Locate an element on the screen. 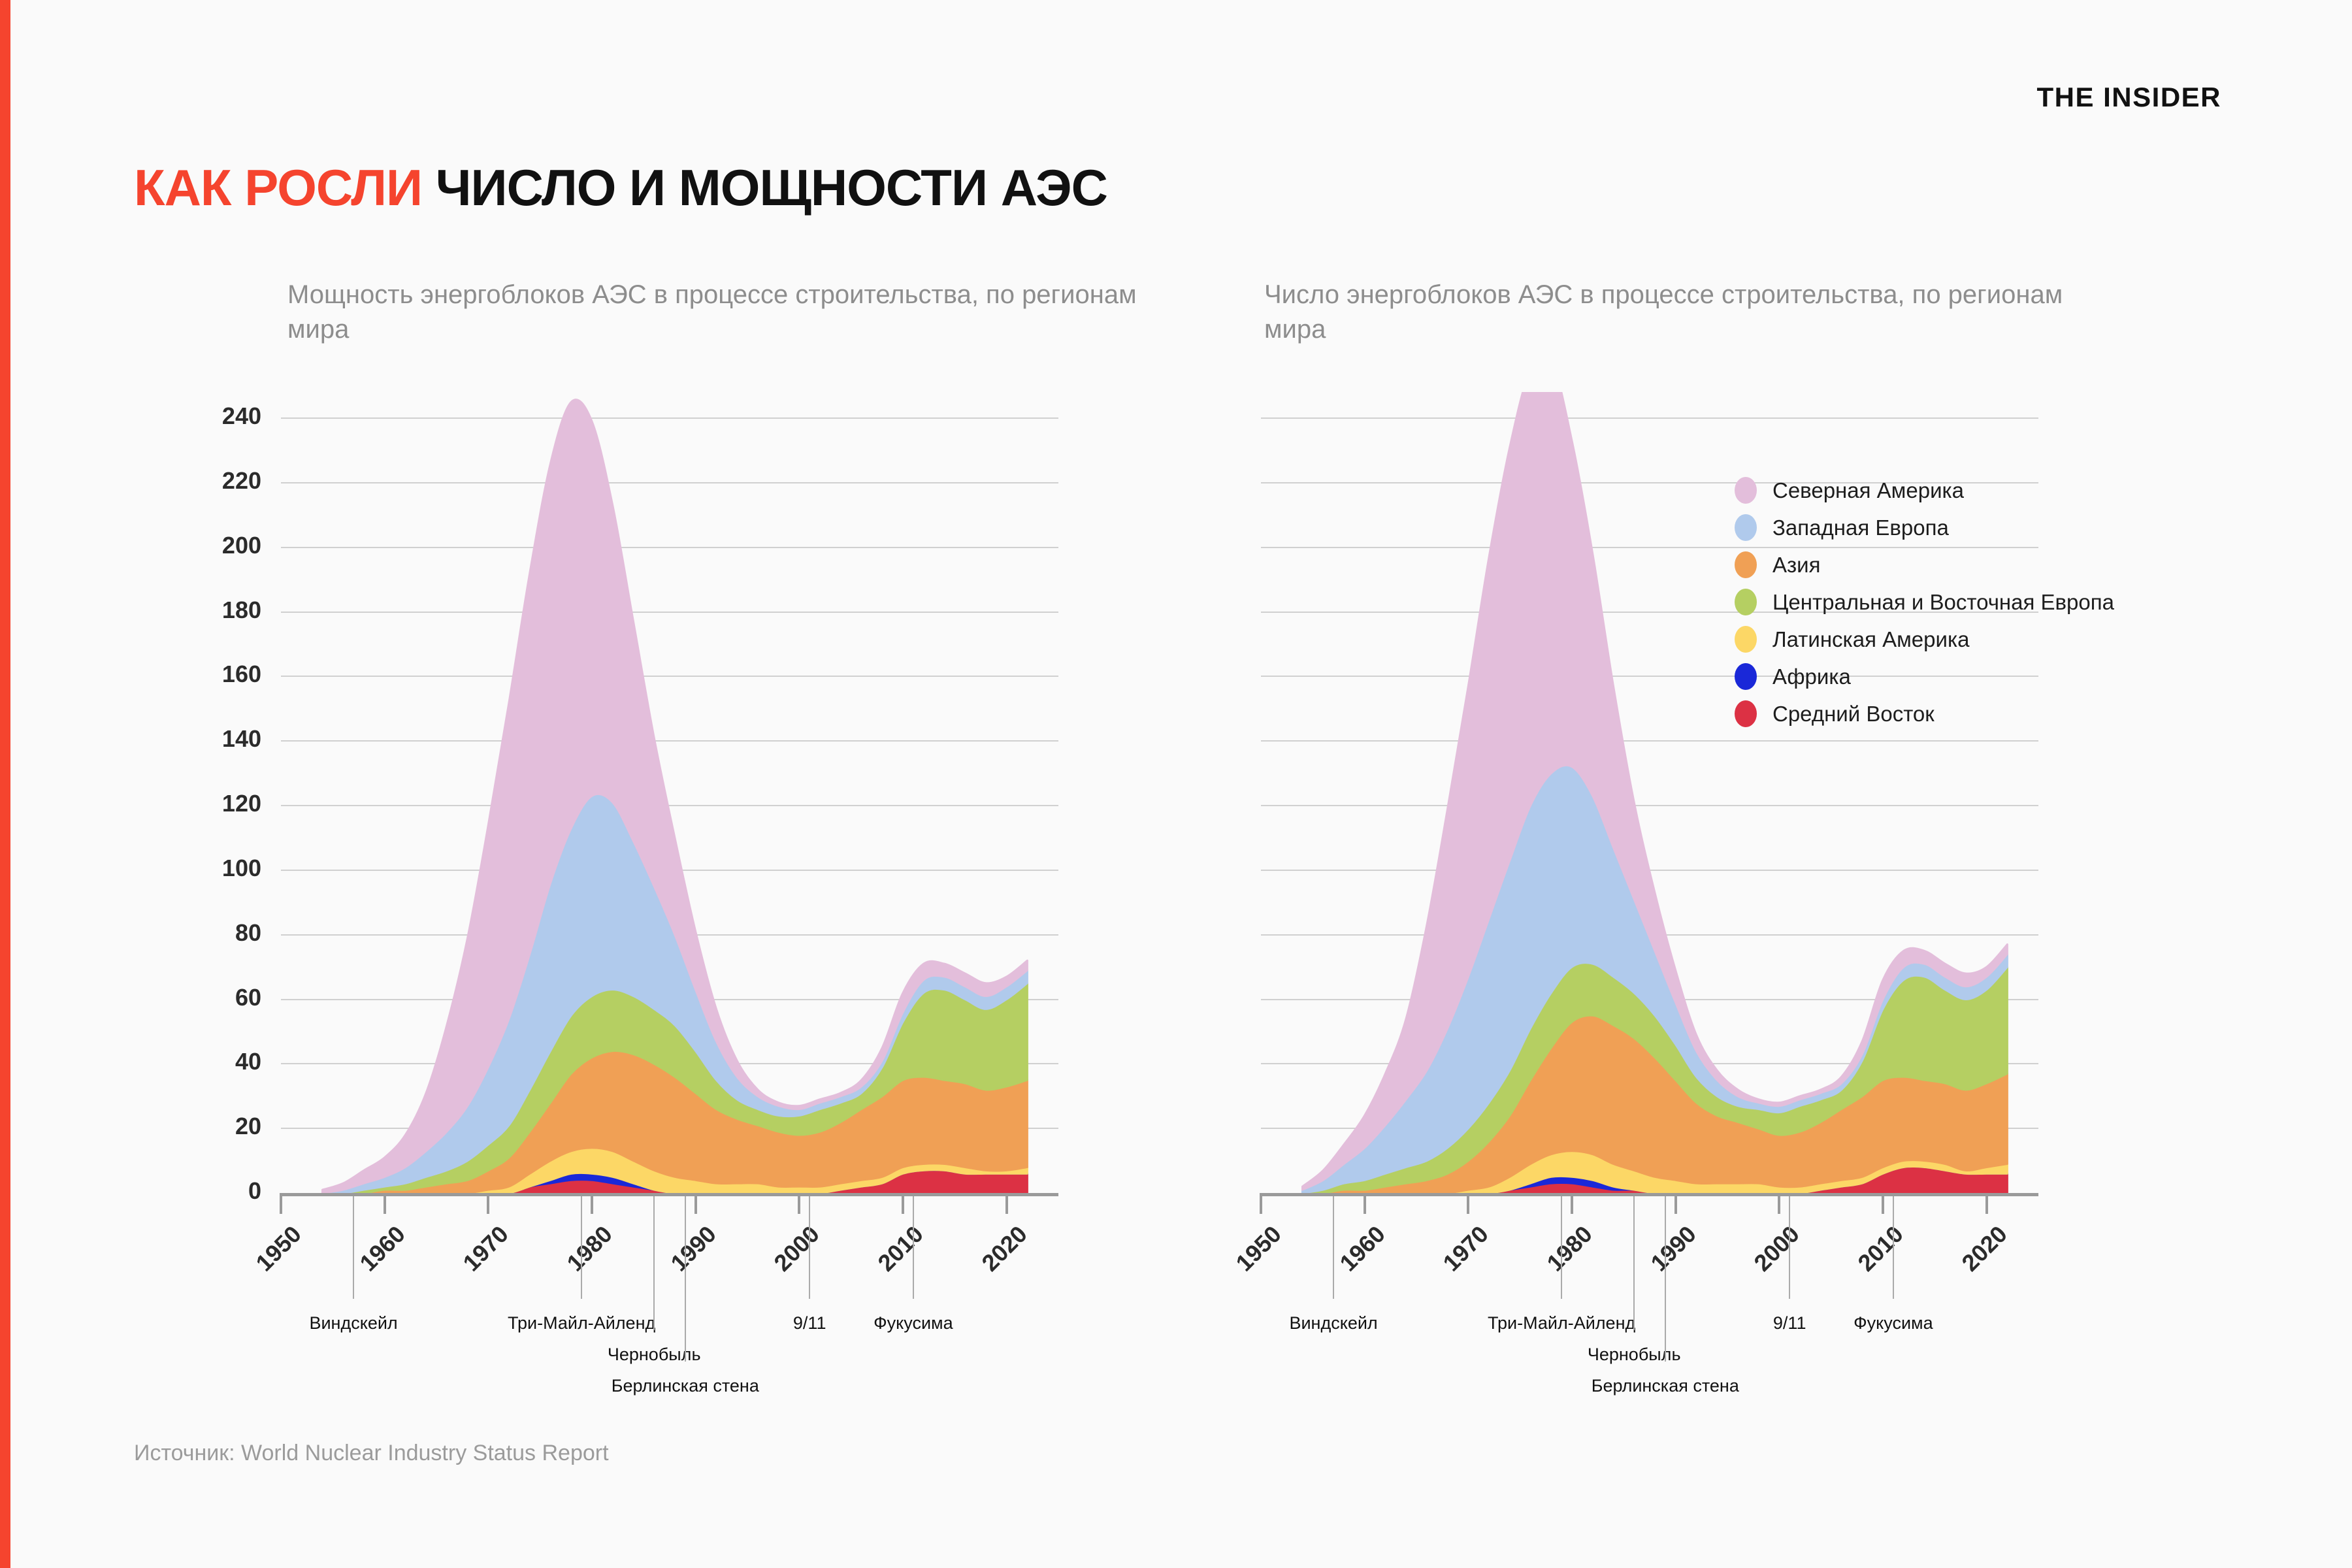 The width and height of the screenshot is (2352, 1568). legend-item: Центральная и Восточная Европа is located at coordinates (1924, 602).